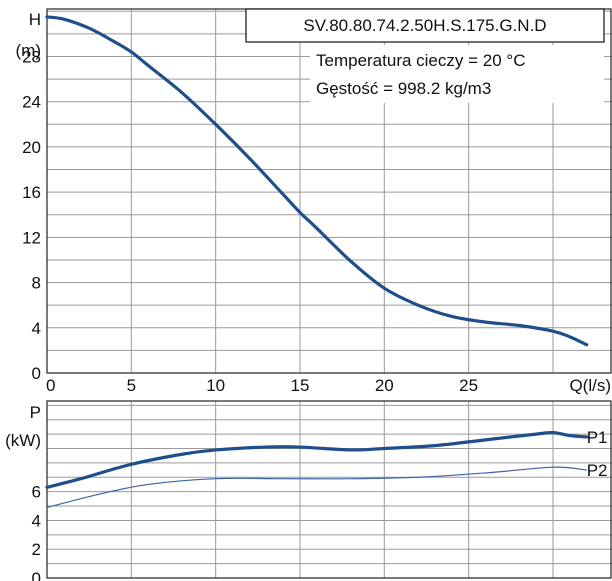 The width and height of the screenshot is (612, 581). Describe the element at coordinates (50, 385) in the screenshot. I see `x-tick-label: 0` at that location.